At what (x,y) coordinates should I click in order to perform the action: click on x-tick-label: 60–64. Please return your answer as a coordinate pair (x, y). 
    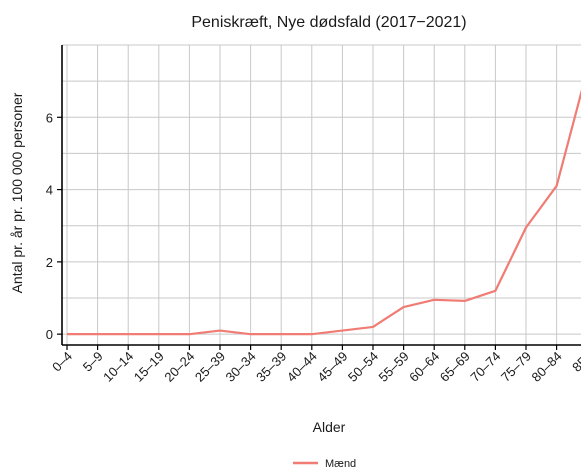
    Looking at the image, I should click on (424, 367).